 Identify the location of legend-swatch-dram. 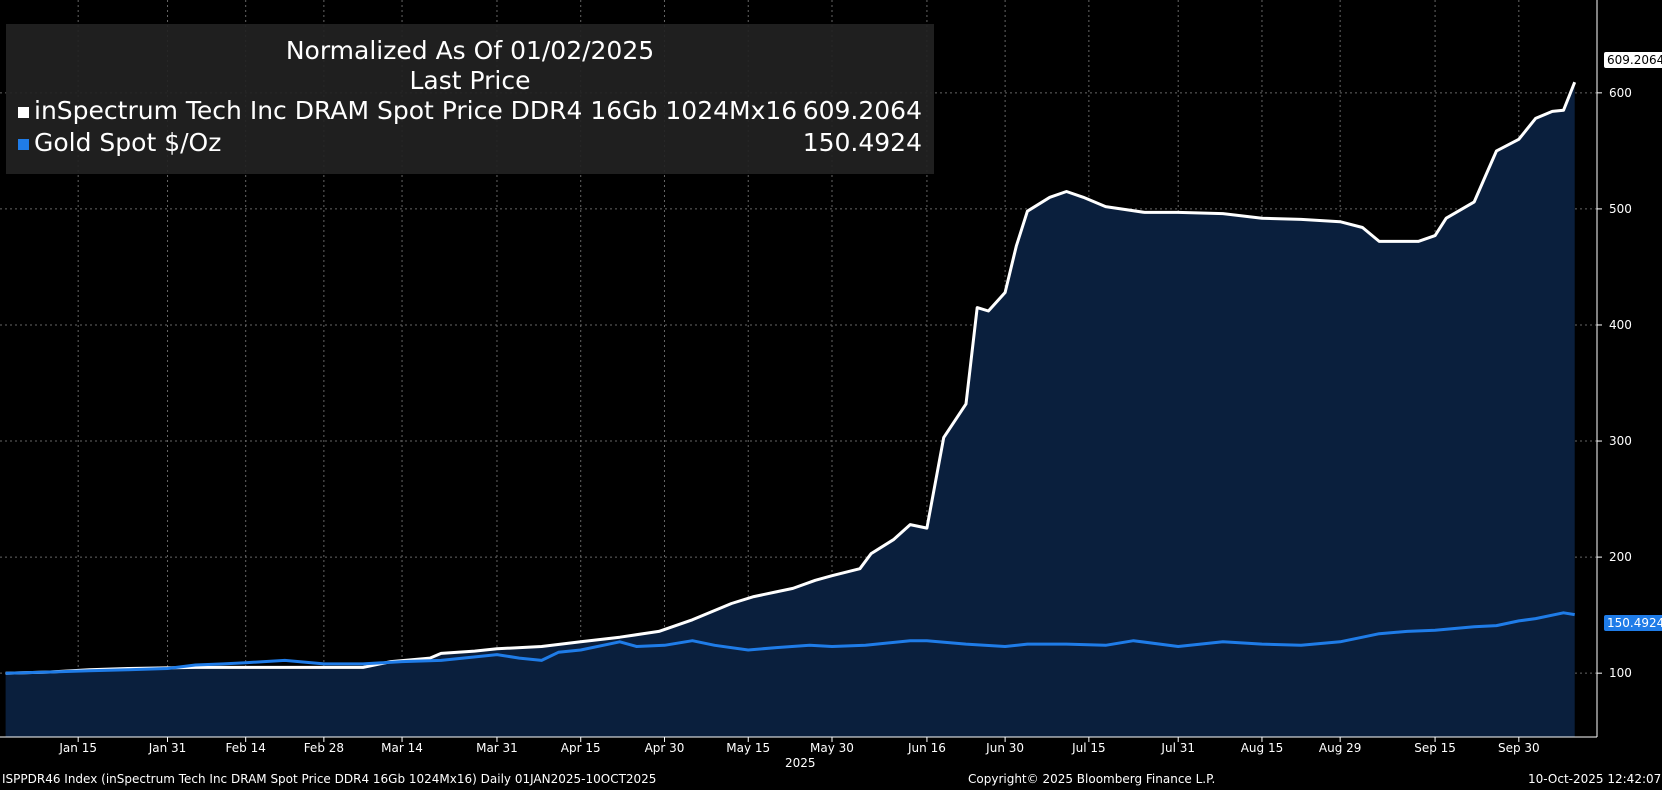
(23, 112).